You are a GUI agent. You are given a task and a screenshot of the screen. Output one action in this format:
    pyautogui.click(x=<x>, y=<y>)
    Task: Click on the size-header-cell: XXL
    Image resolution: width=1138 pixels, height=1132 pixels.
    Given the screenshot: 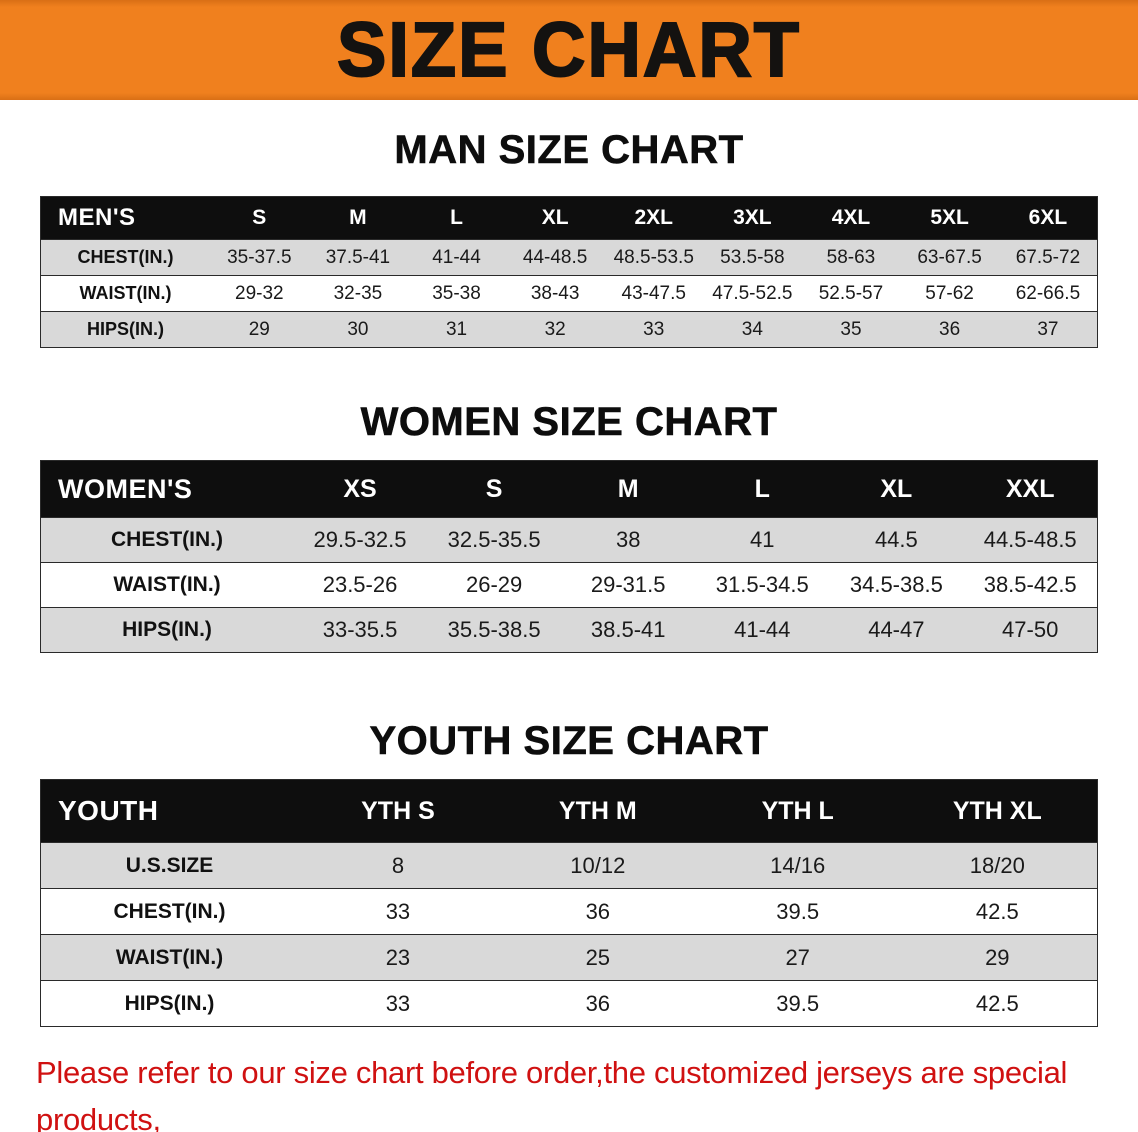 What is the action you would take?
    pyautogui.click(x=1030, y=489)
    